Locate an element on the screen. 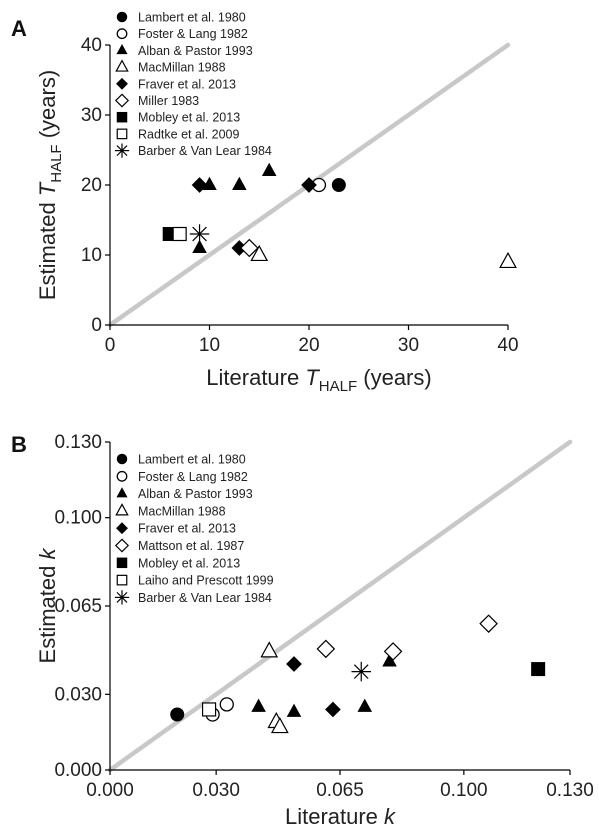  x-tick-label: 30 is located at coordinates (408, 345).